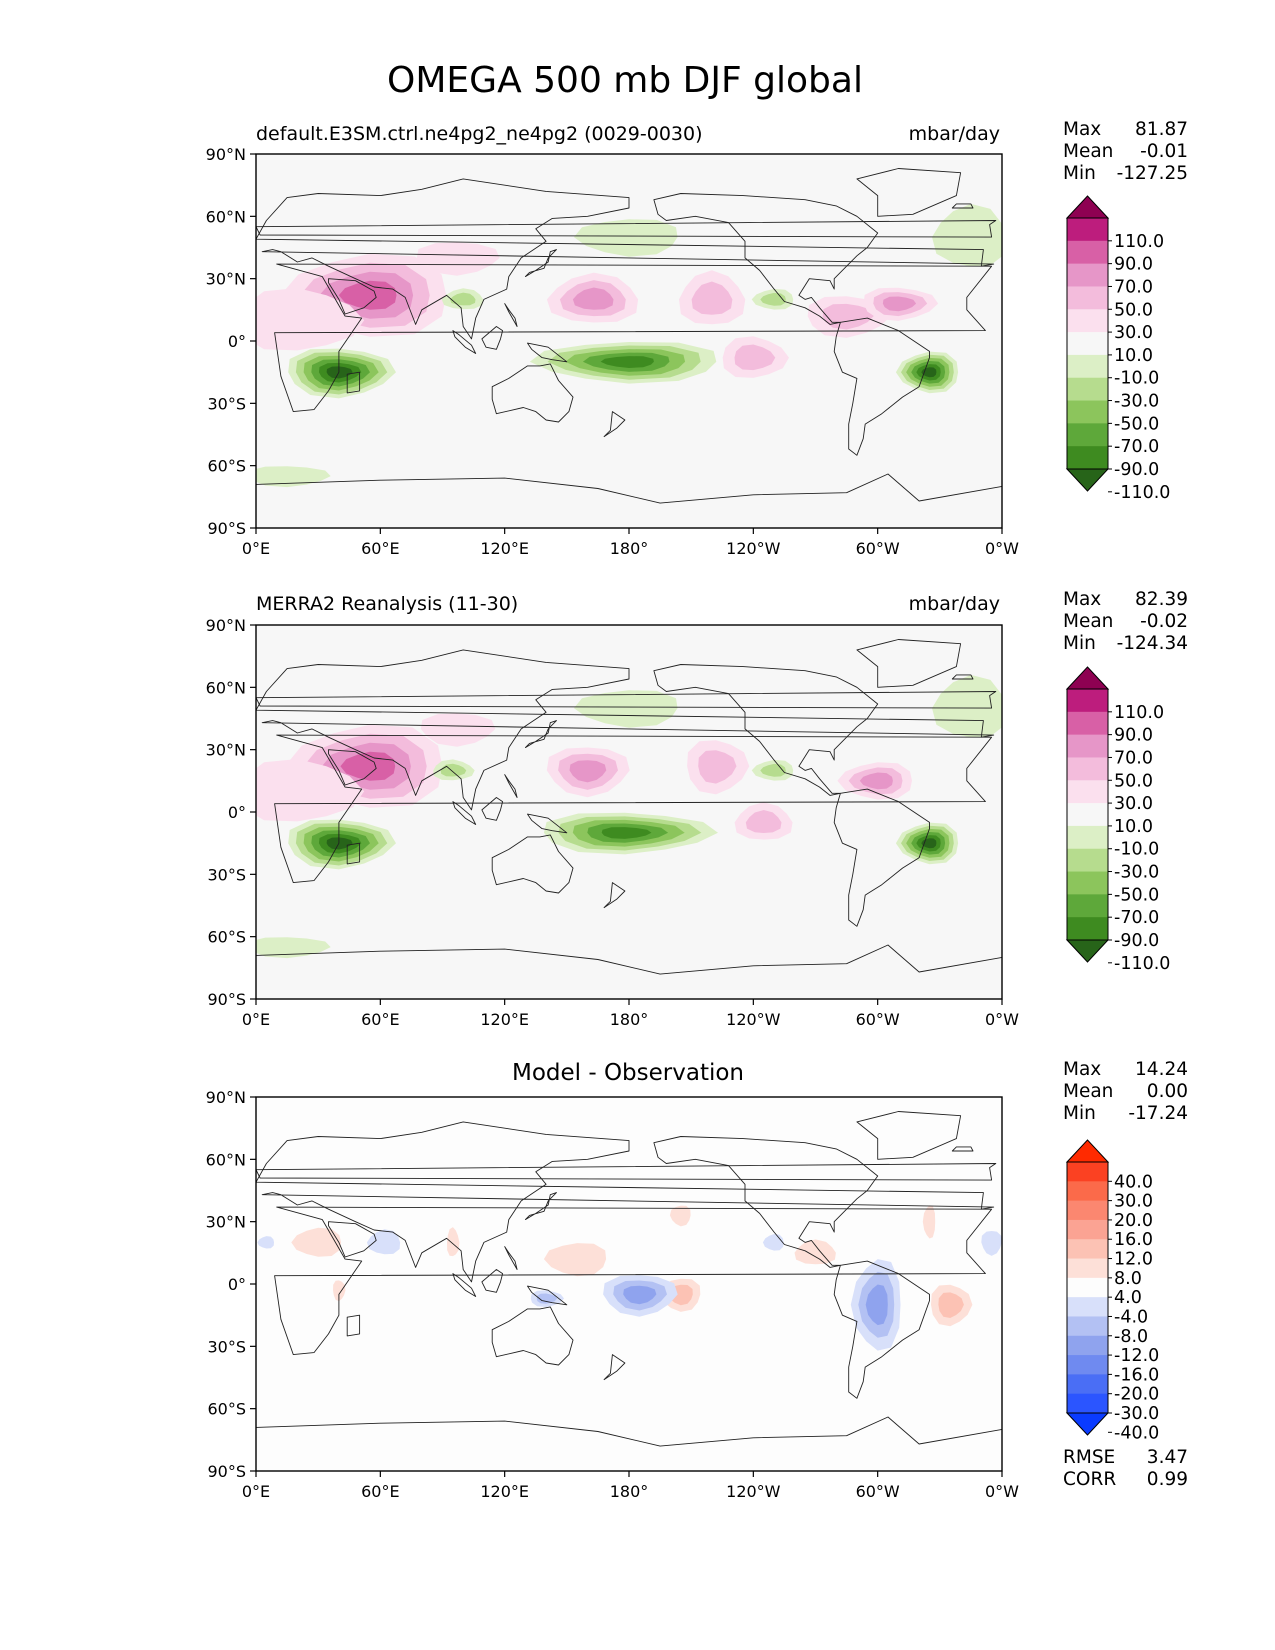 This screenshot has width=1275, height=1650. Describe the element at coordinates (1152, 643) in the screenshot. I see `stat-min-value: -124.34` at that location.